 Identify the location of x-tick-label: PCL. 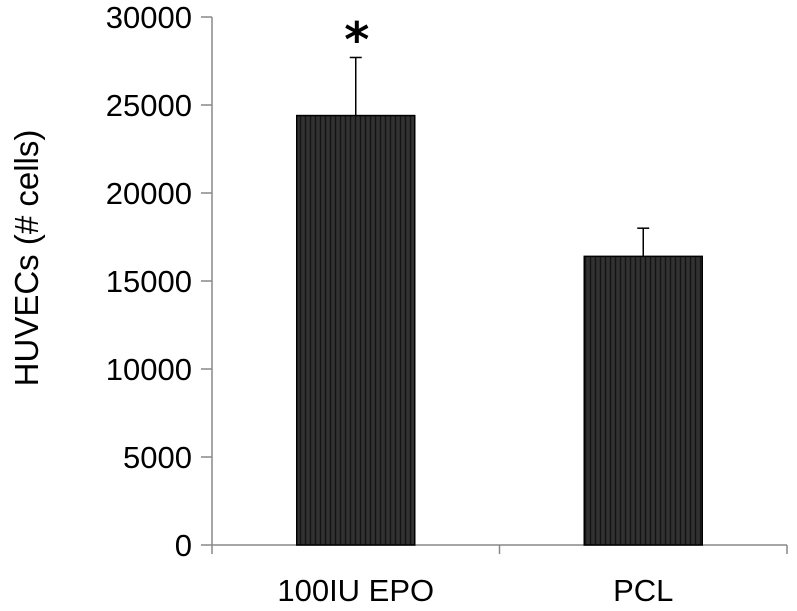
(643, 590).